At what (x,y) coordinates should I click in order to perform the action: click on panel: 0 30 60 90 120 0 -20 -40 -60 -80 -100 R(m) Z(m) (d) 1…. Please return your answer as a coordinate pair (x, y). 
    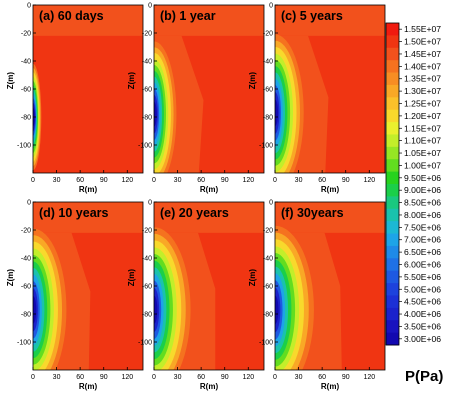
    Looking at the image, I should click on (75, 295).